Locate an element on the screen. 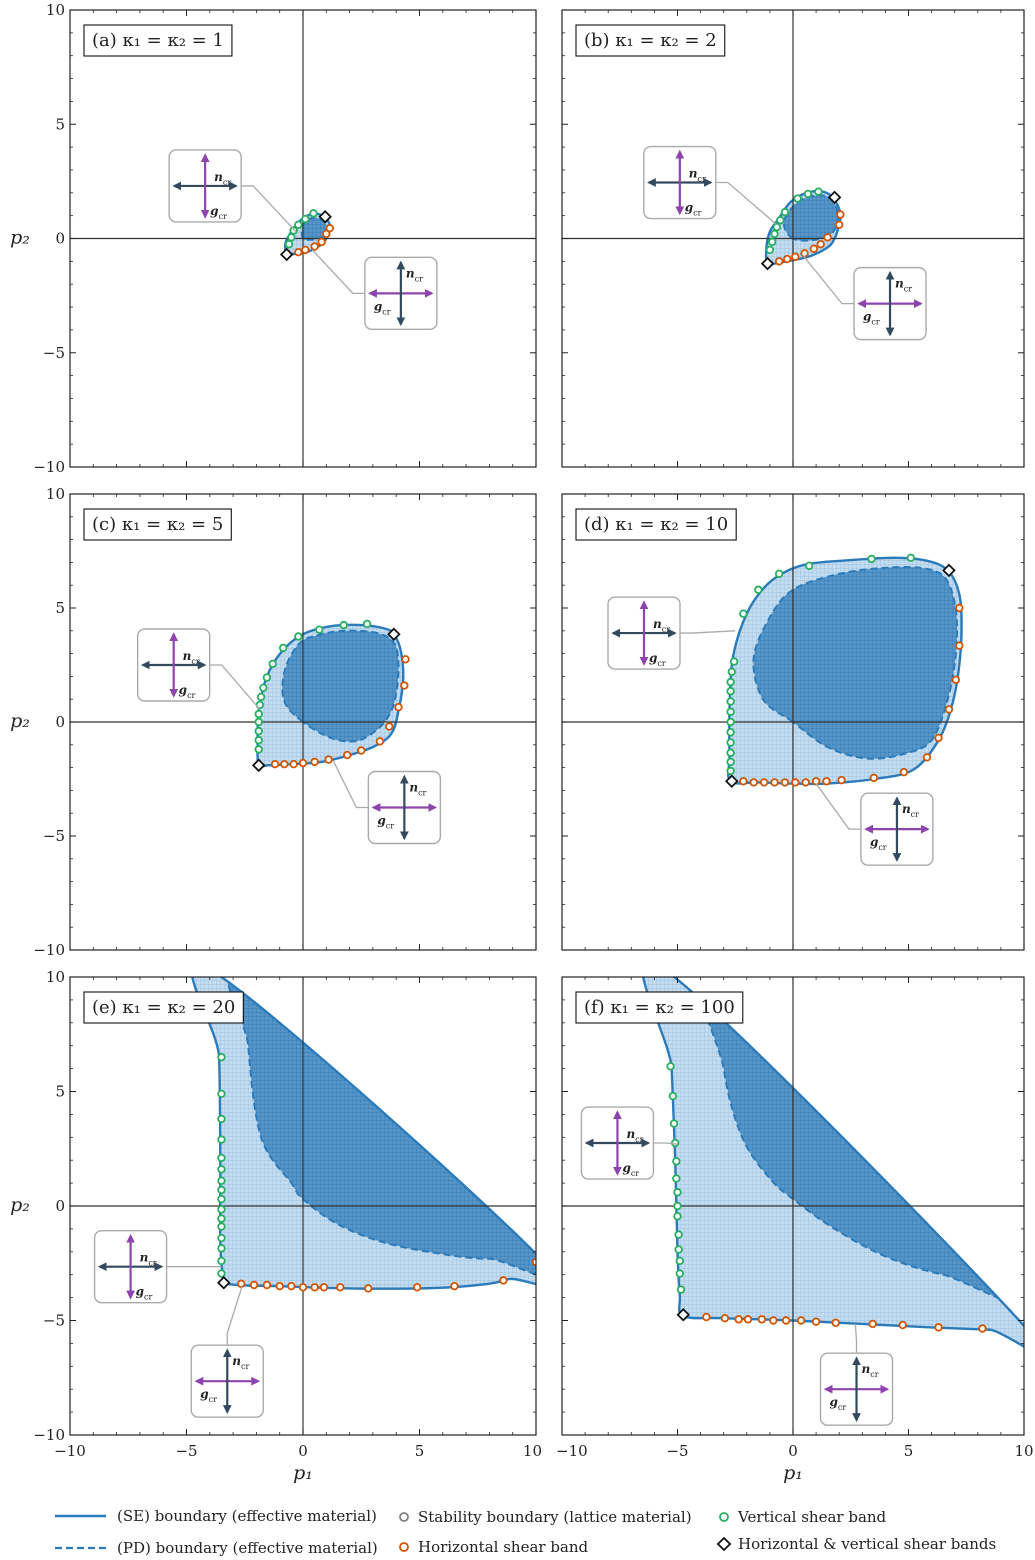 The image size is (1035, 1560). panel-title-box: (c) κ₁ = κ₂ = 5 is located at coordinates (157, 524).